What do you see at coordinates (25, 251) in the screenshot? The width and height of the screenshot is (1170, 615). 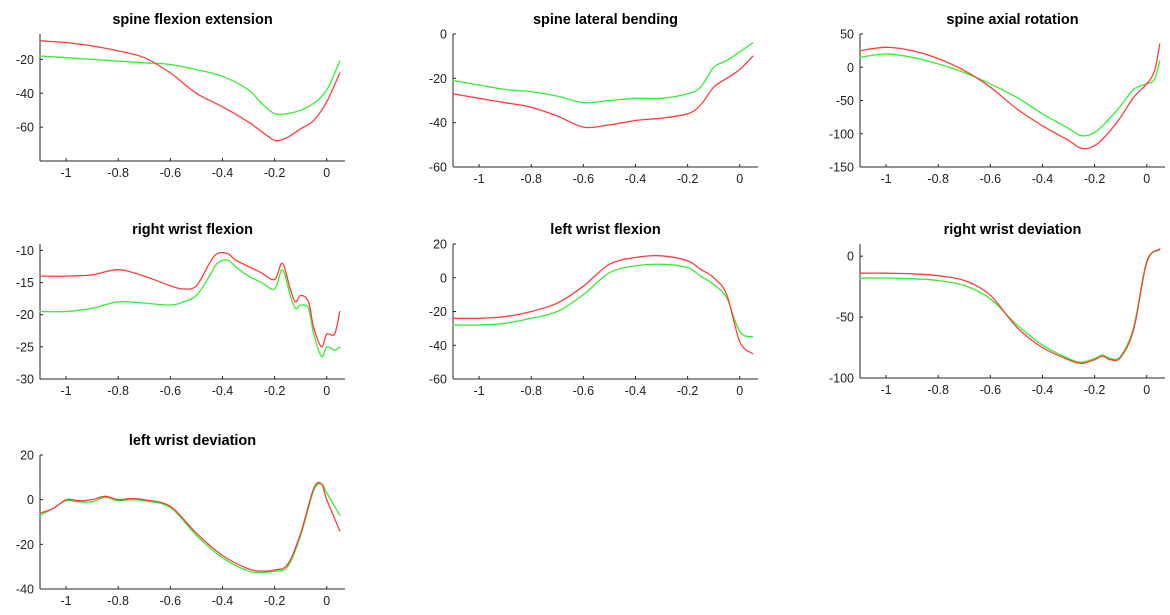 I see `y-tick-label: -10` at bounding box center [25, 251].